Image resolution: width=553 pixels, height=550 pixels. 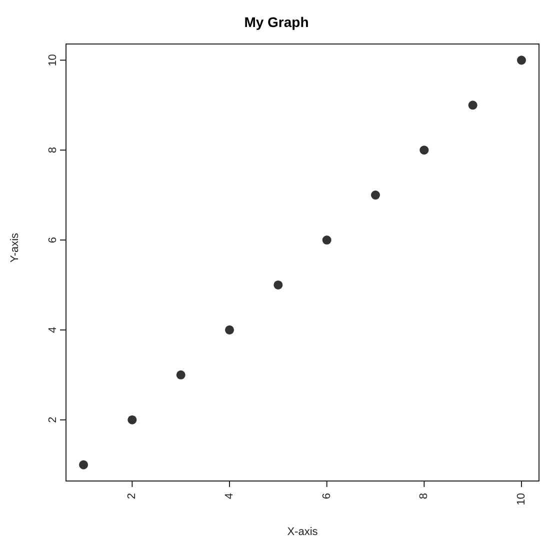 I want to click on x-axis-title: X-axis, so click(x=302, y=532).